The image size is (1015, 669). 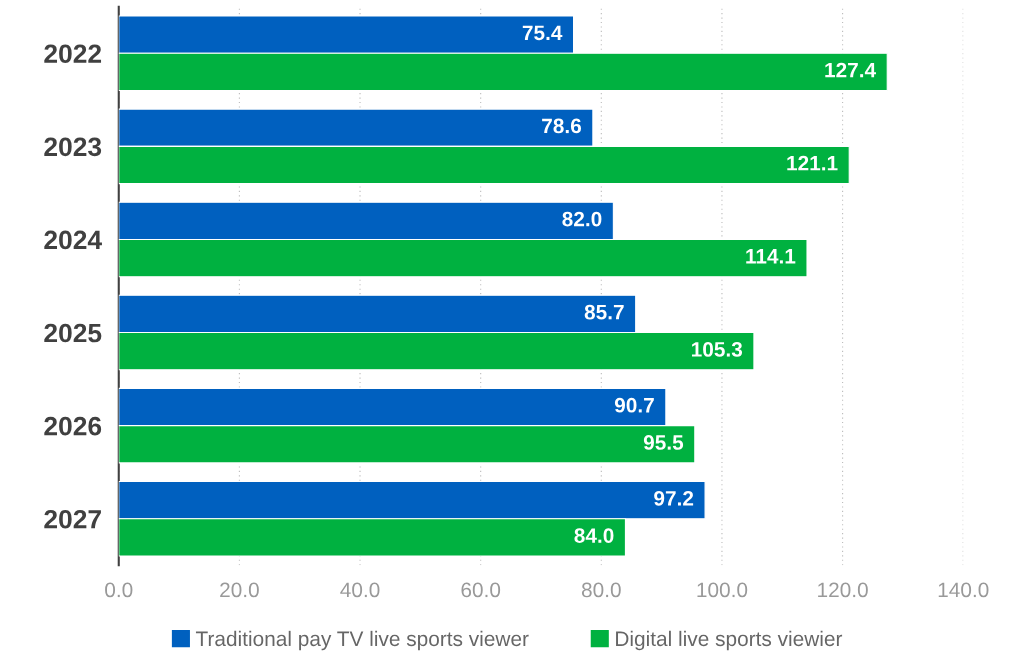 What do you see at coordinates (851, 70) in the screenshot?
I see `data-label: 127.4` at bounding box center [851, 70].